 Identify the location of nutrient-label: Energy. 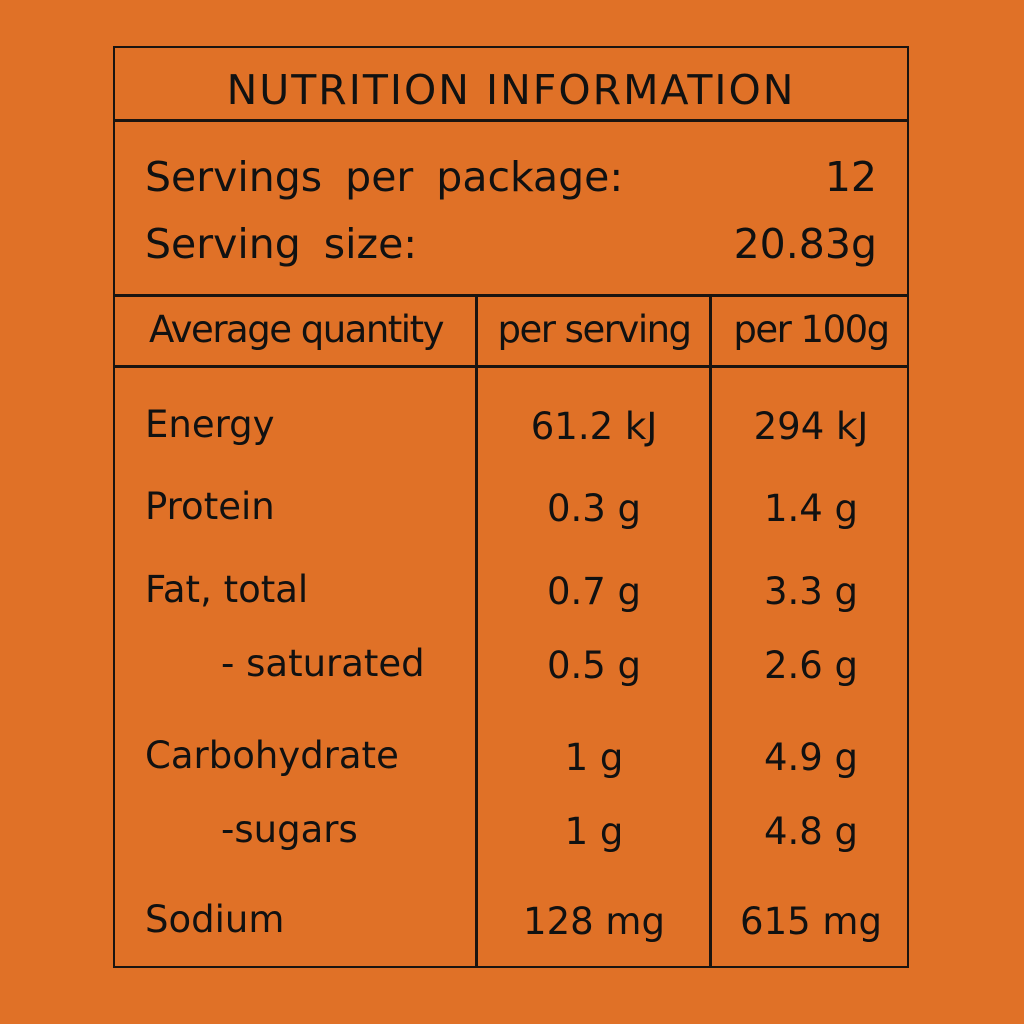
(210, 424).